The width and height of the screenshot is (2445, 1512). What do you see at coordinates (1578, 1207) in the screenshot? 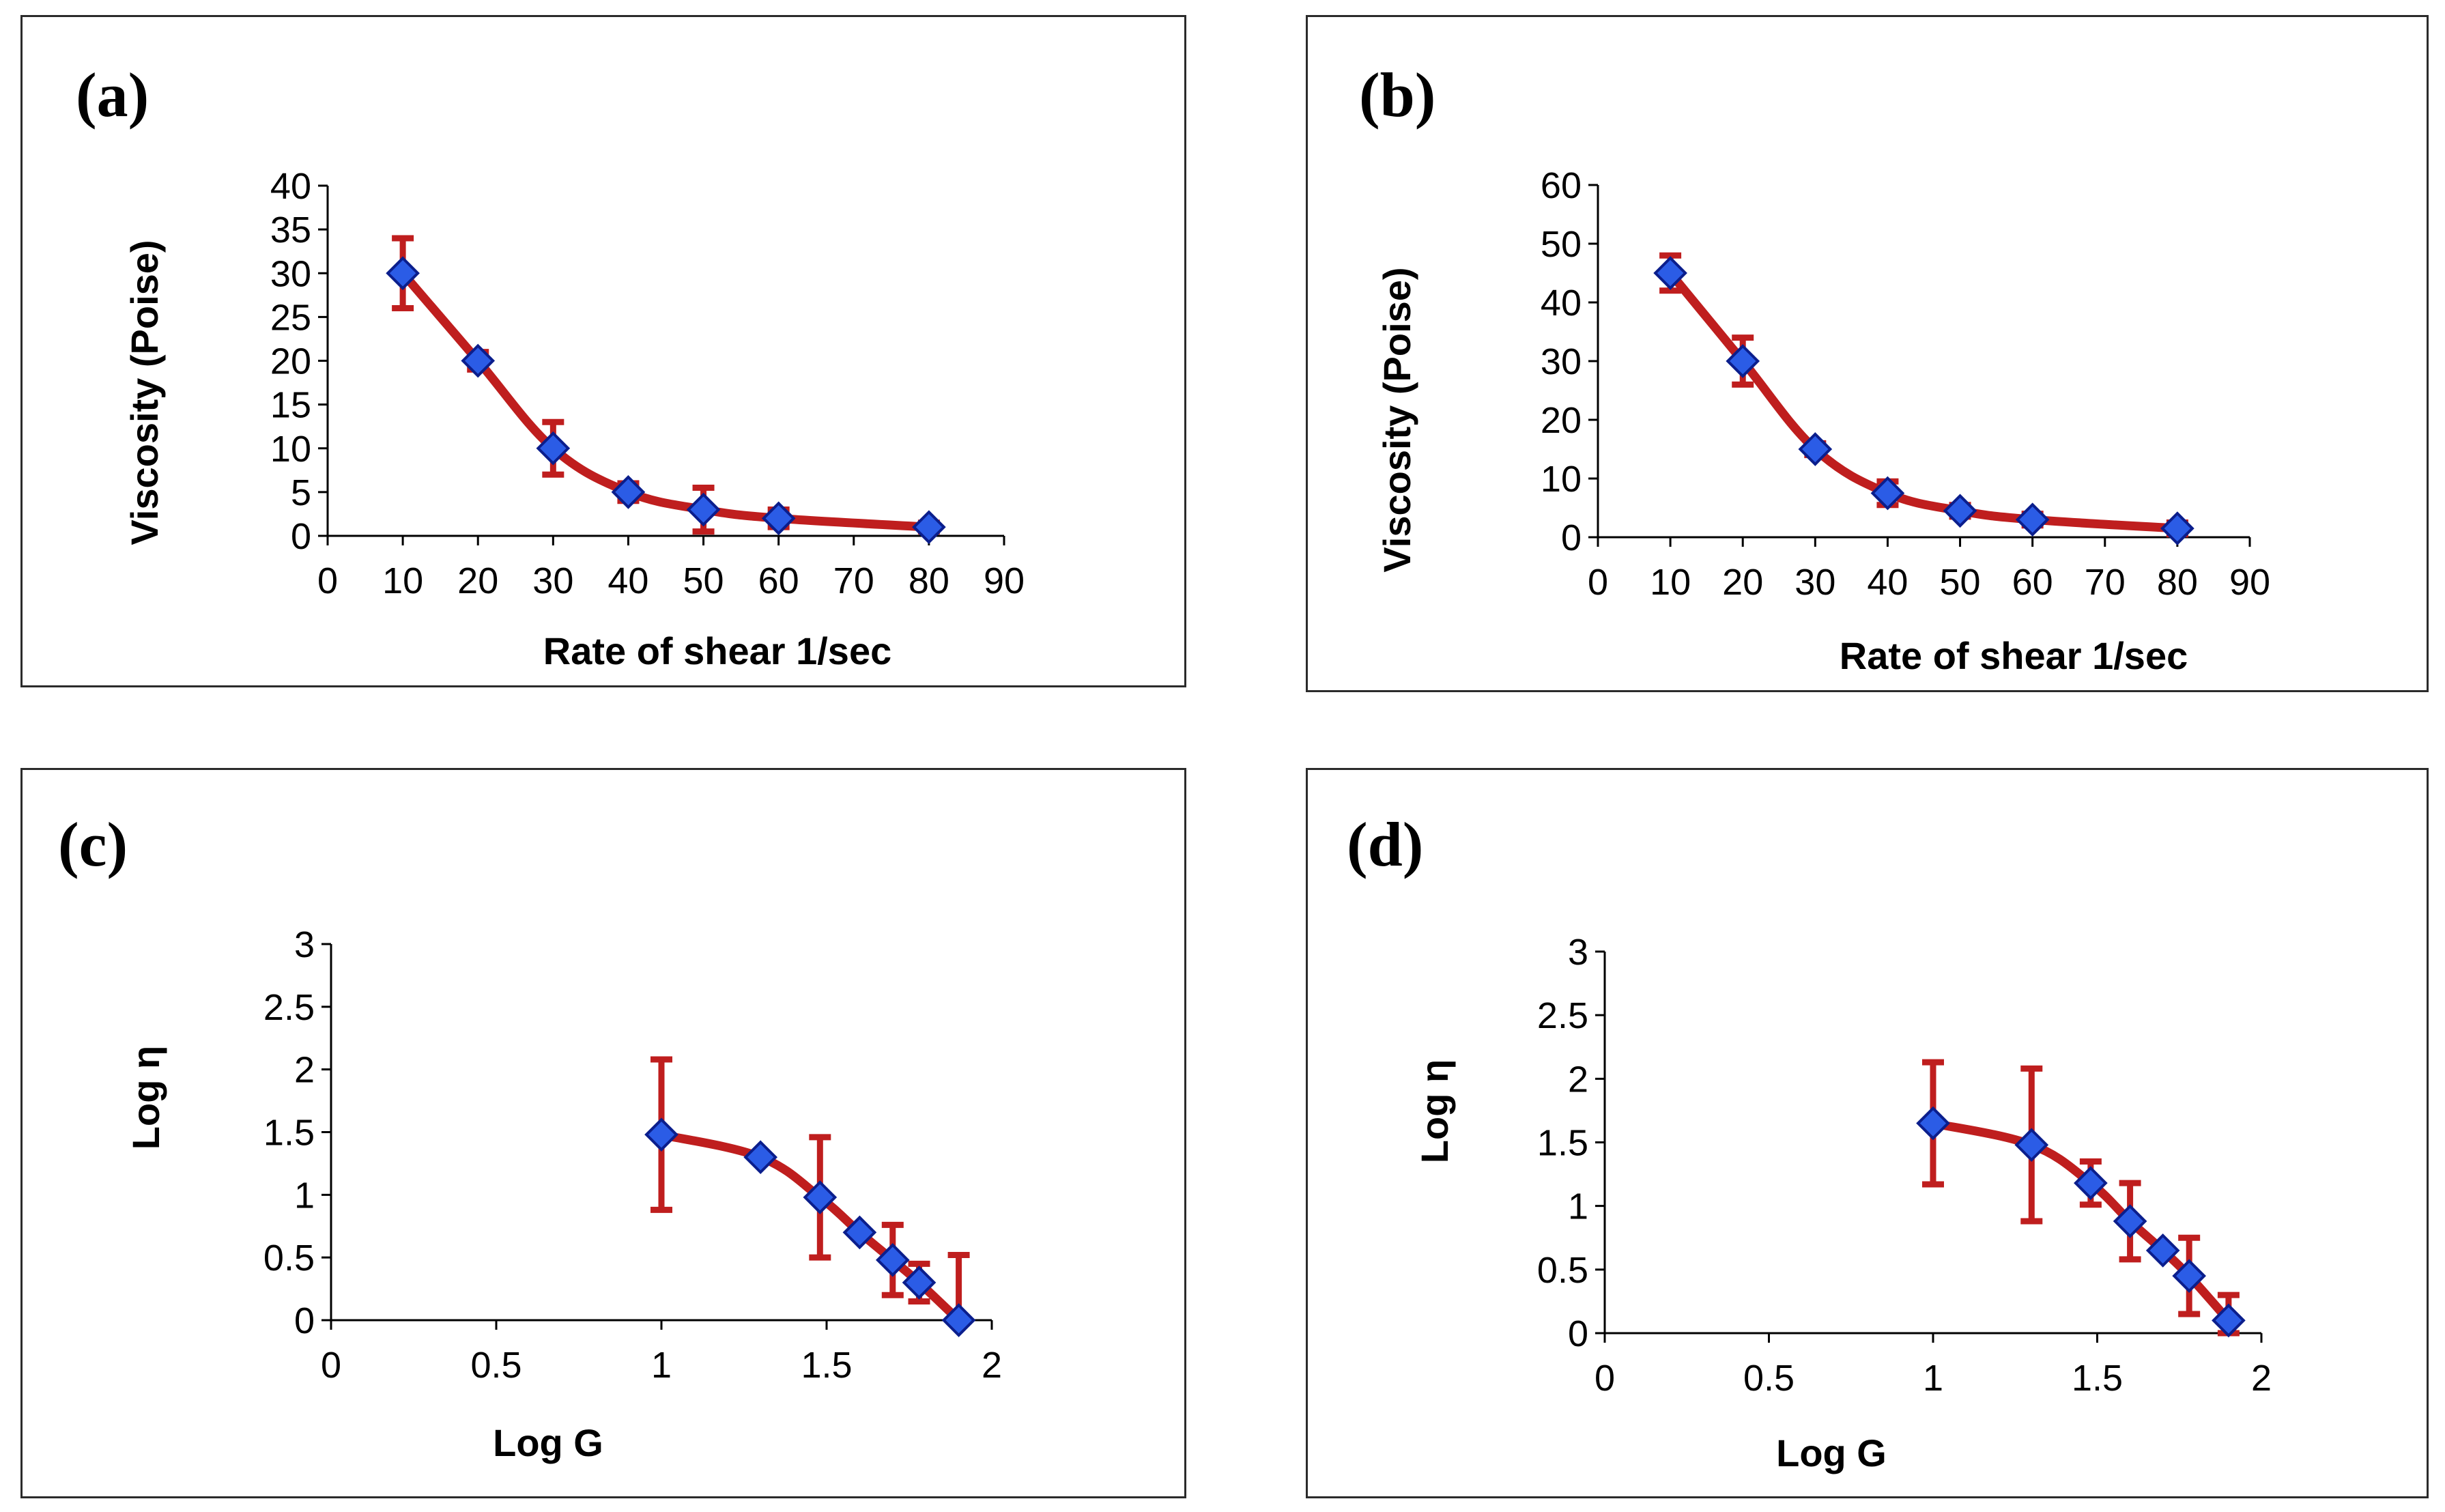
I see `y-tick-label: 1` at bounding box center [1578, 1207].